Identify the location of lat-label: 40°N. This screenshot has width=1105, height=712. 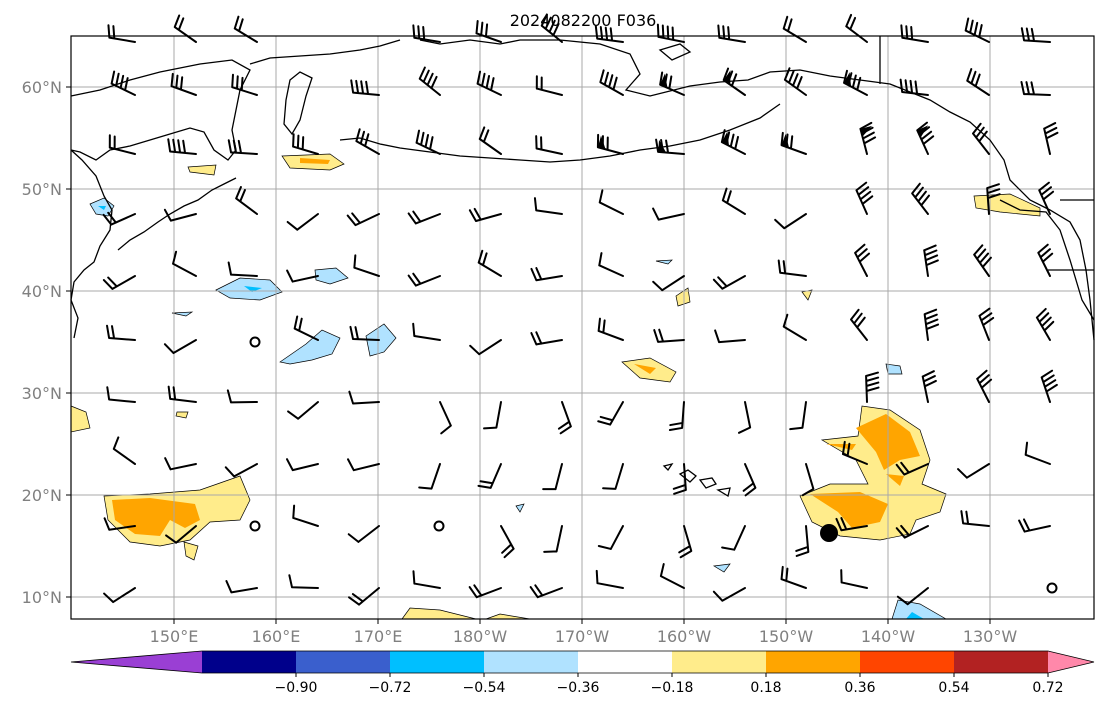
(42, 291).